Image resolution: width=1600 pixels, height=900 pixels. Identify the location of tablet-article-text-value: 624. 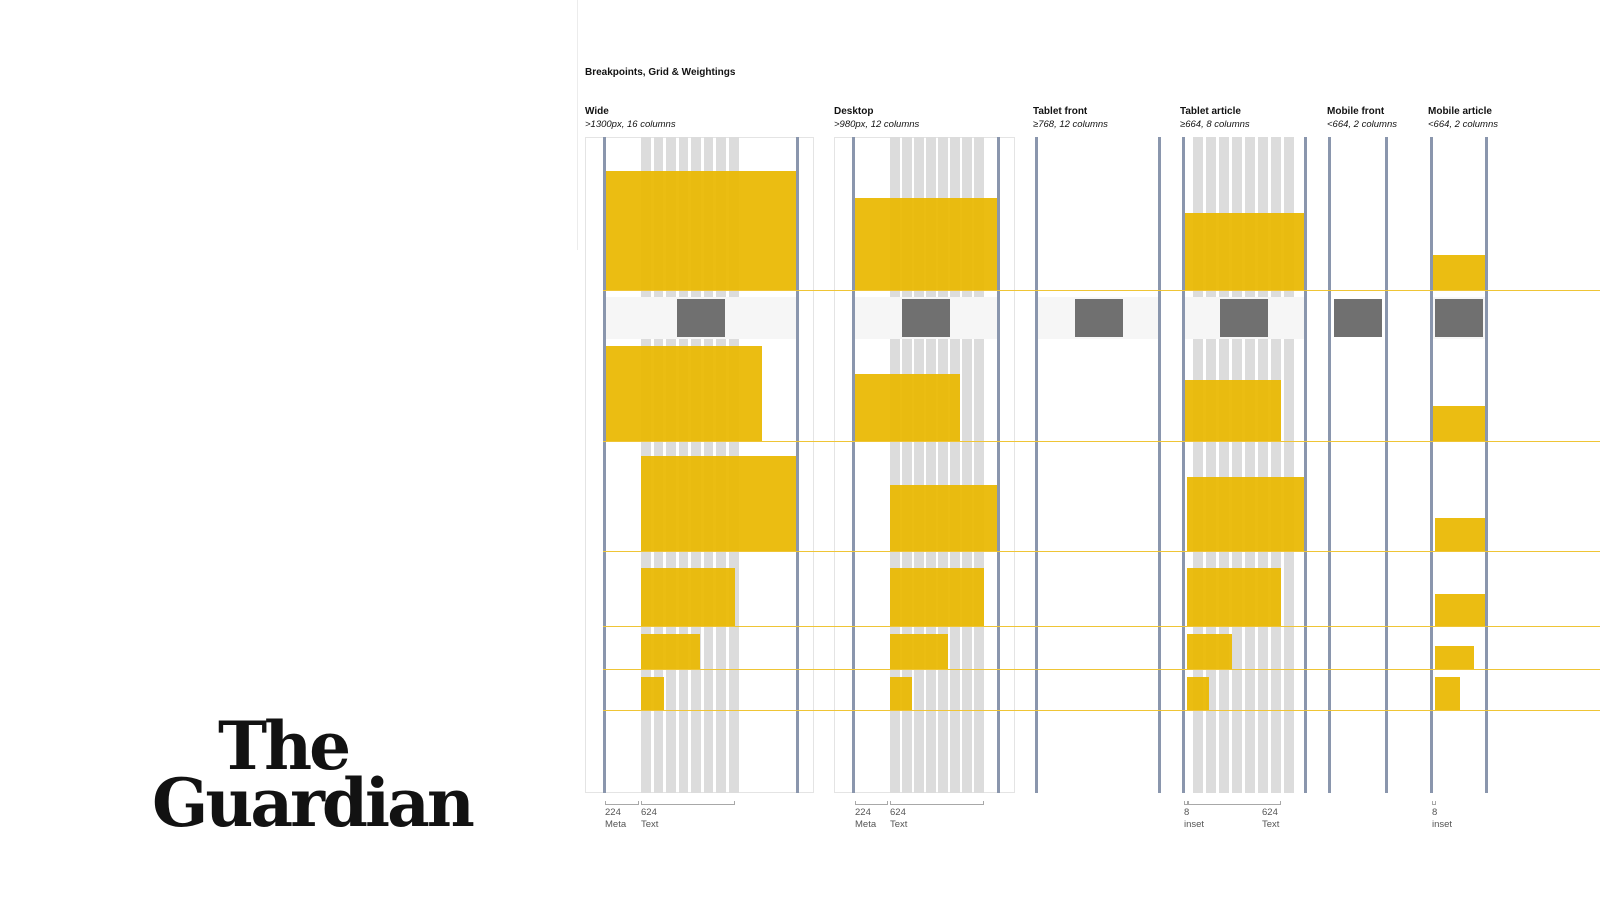
(1270, 812).